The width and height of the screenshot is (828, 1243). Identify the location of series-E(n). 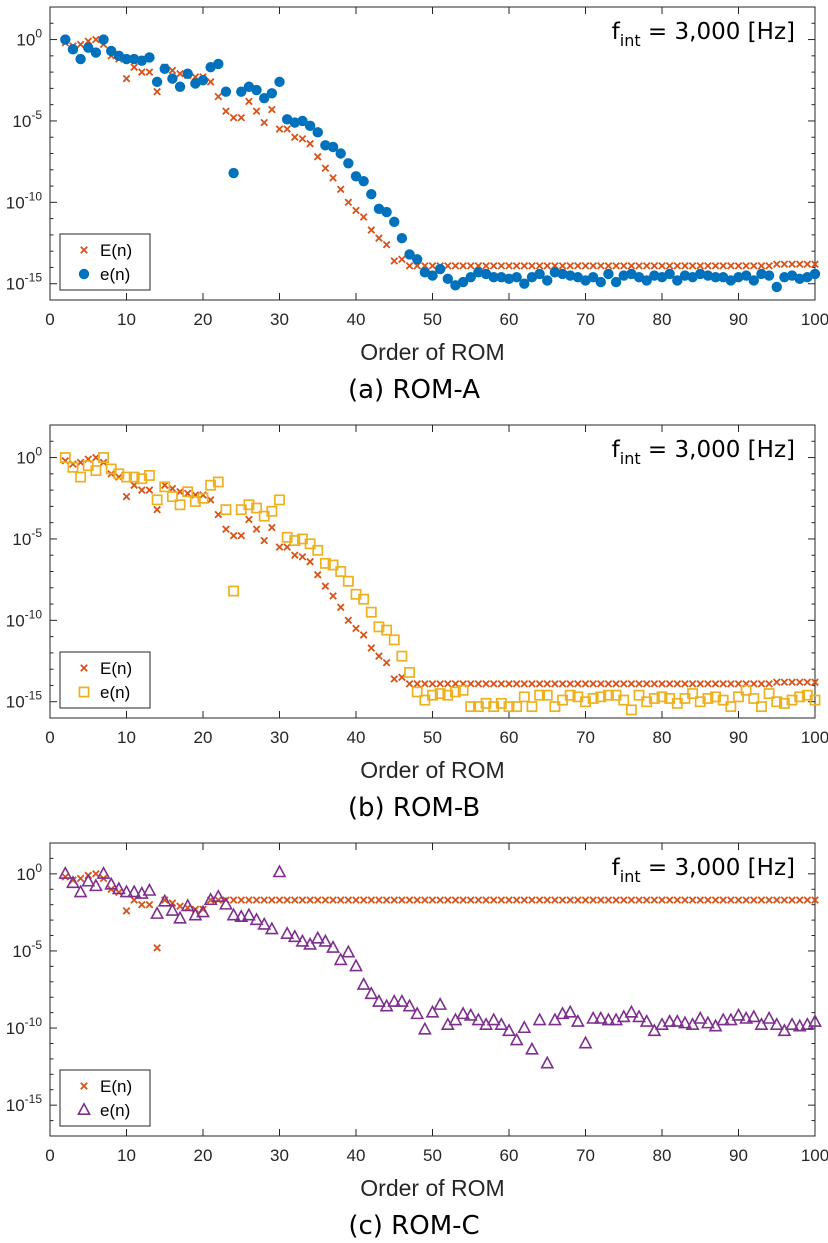
(440, 911).